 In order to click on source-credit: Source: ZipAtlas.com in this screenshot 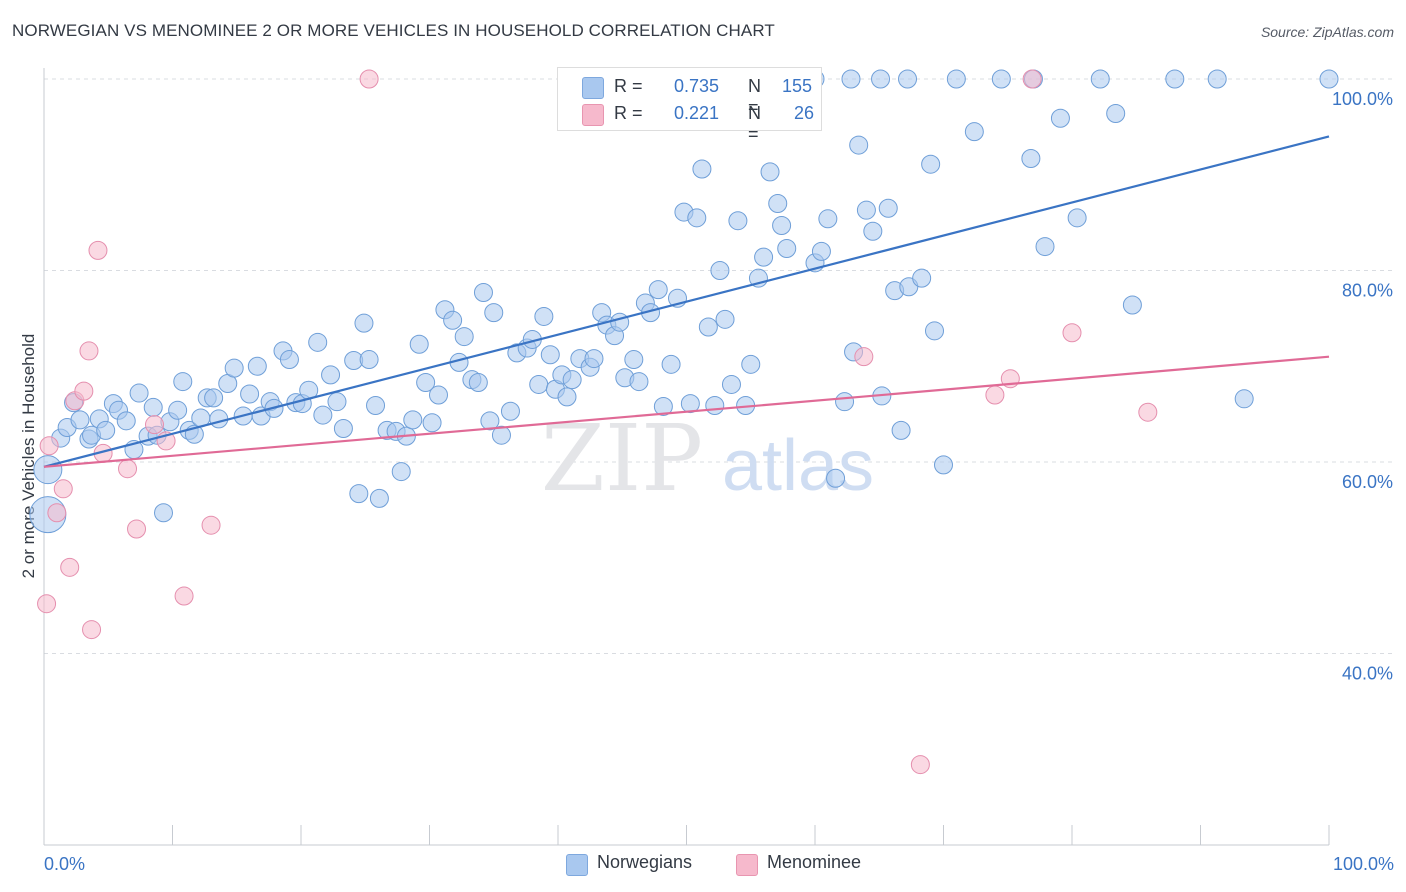, I will do `click(1327, 32)`.